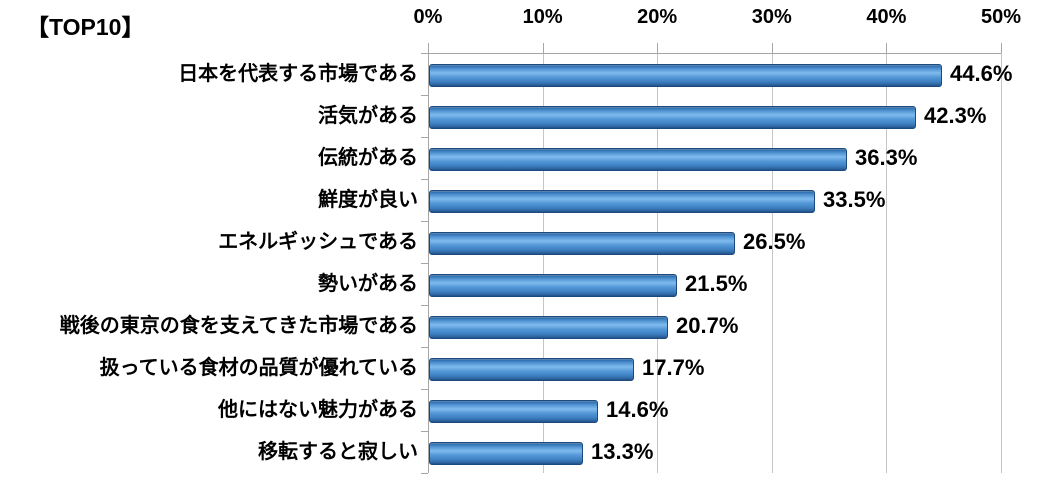  What do you see at coordinates (886, 17) in the screenshot?
I see `x-axis-tick-label: 40%` at bounding box center [886, 17].